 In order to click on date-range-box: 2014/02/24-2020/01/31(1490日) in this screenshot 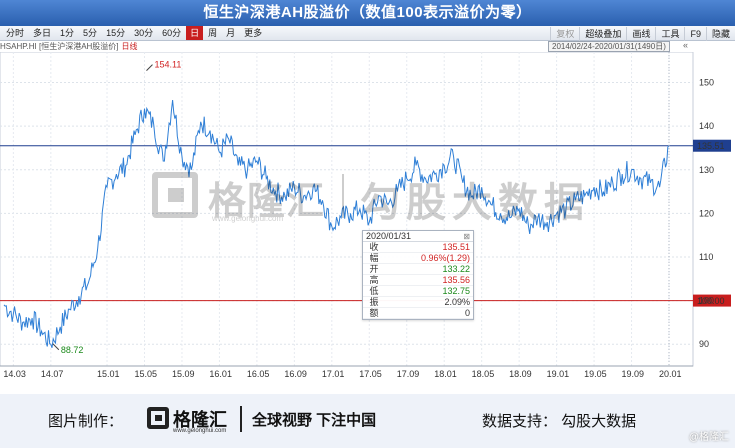, I will do `click(609, 46)`.